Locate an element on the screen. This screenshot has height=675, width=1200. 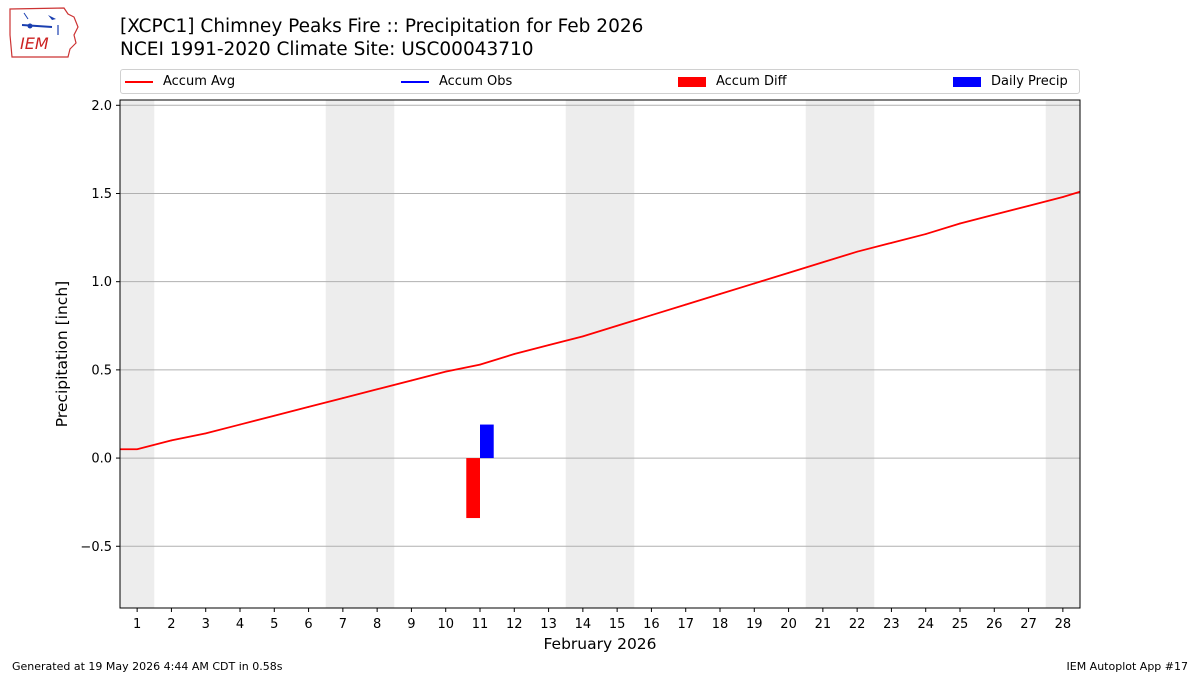
x-tick-label: 16 is located at coordinates (651, 624).